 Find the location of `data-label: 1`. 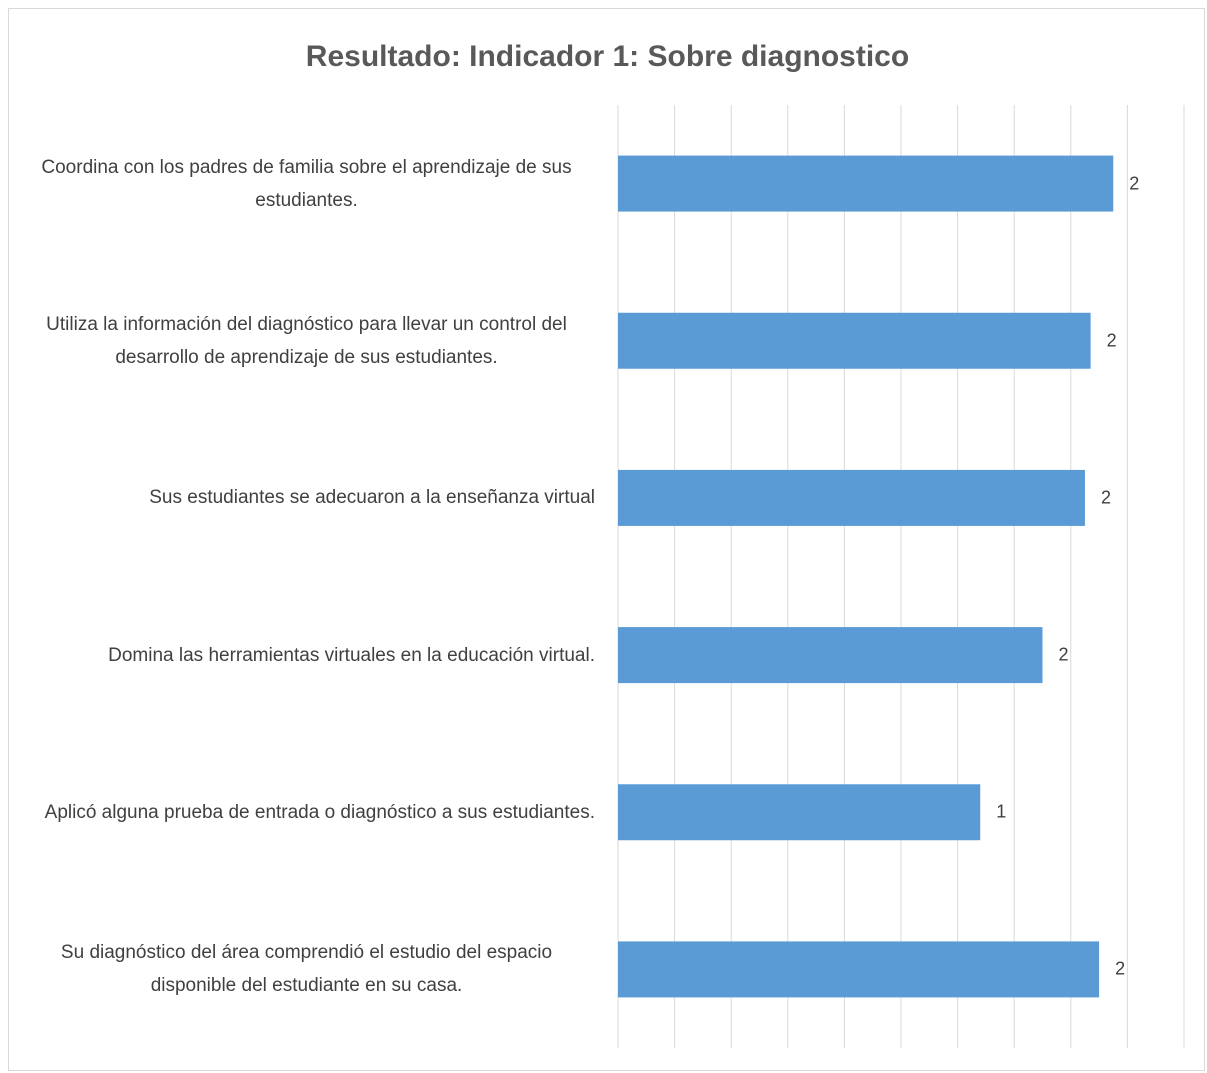

data-label: 1 is located at coordinates (1001, 811).